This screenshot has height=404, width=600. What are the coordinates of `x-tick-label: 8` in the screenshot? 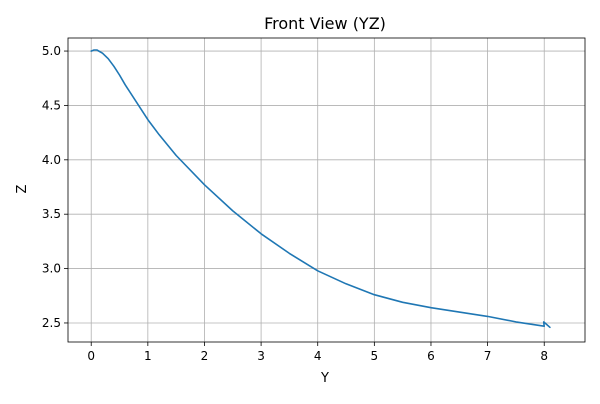 It's located at (544, 356).